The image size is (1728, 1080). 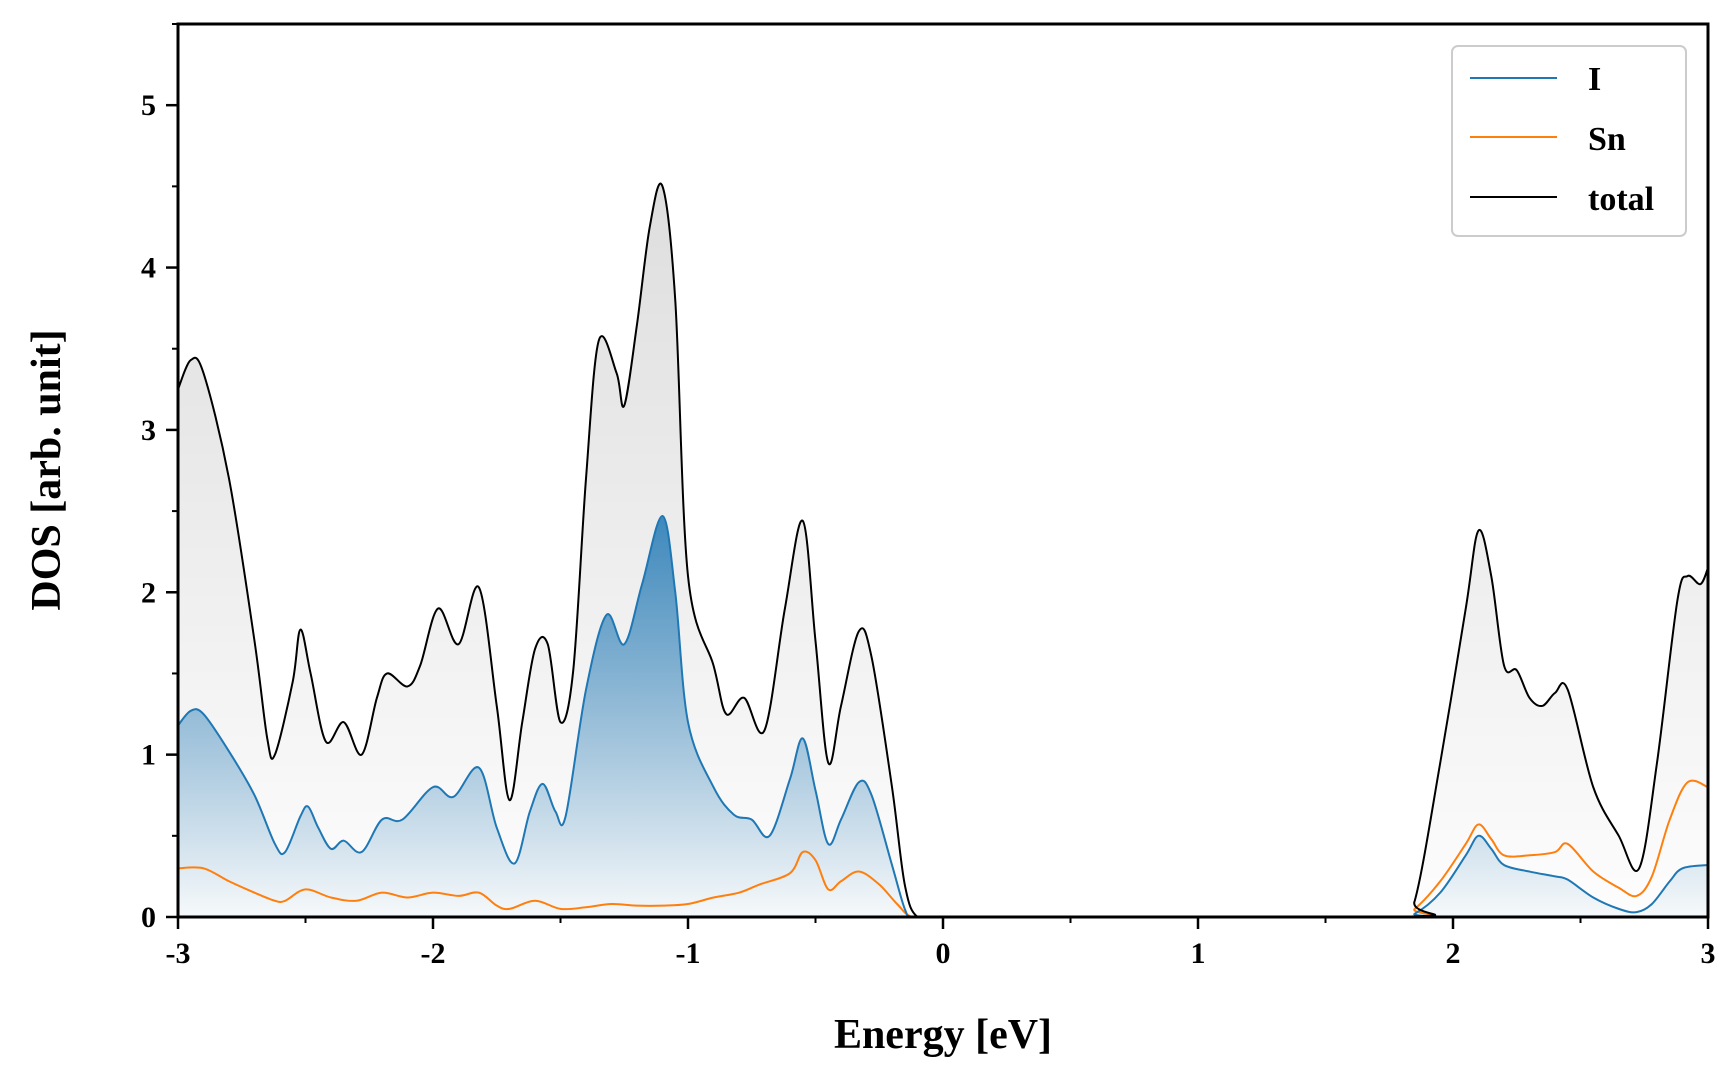 I want to click on x-tick-label: 0, so click(x=943, y=953).